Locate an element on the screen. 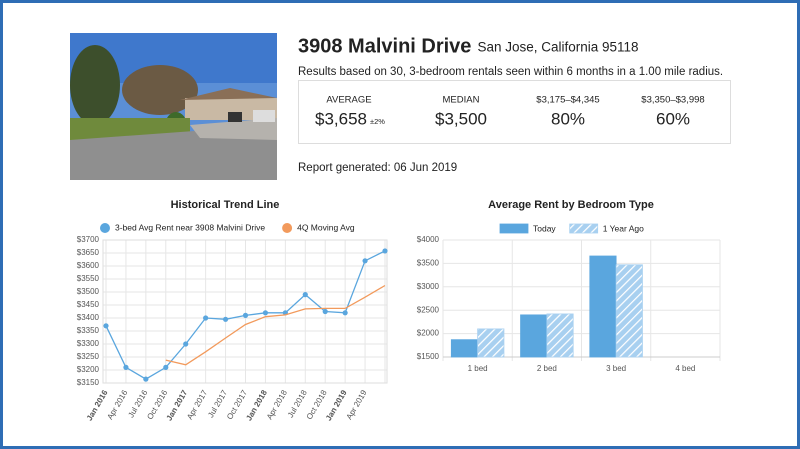 The width and height of the screenshot is (800, 449). y-tick-label: $3400 is located at coordinates (88, 317).